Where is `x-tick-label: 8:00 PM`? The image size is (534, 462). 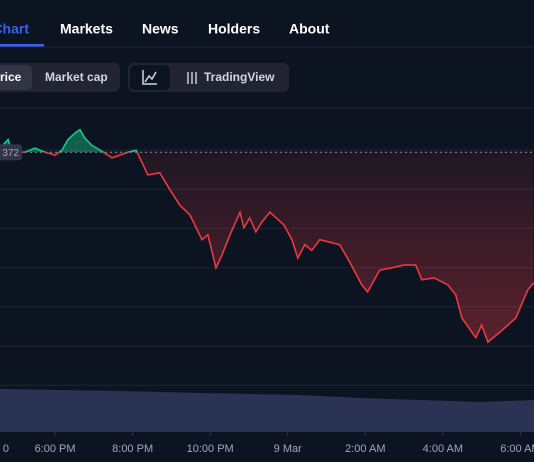
x-tick-label: 8:00 PM is located at coordinates (132, 449).